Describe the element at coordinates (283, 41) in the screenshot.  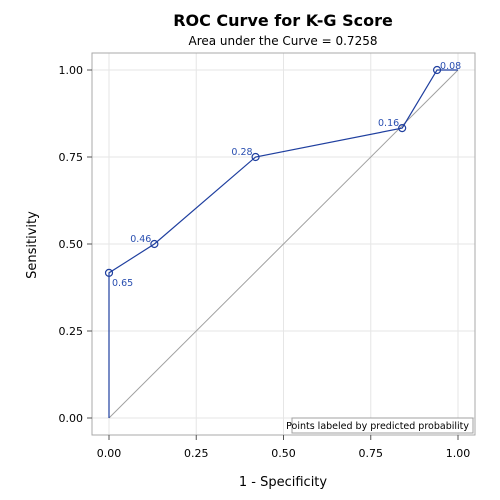
I see `chart-subtitle: Area under the Curve = 0.7258` at that location.